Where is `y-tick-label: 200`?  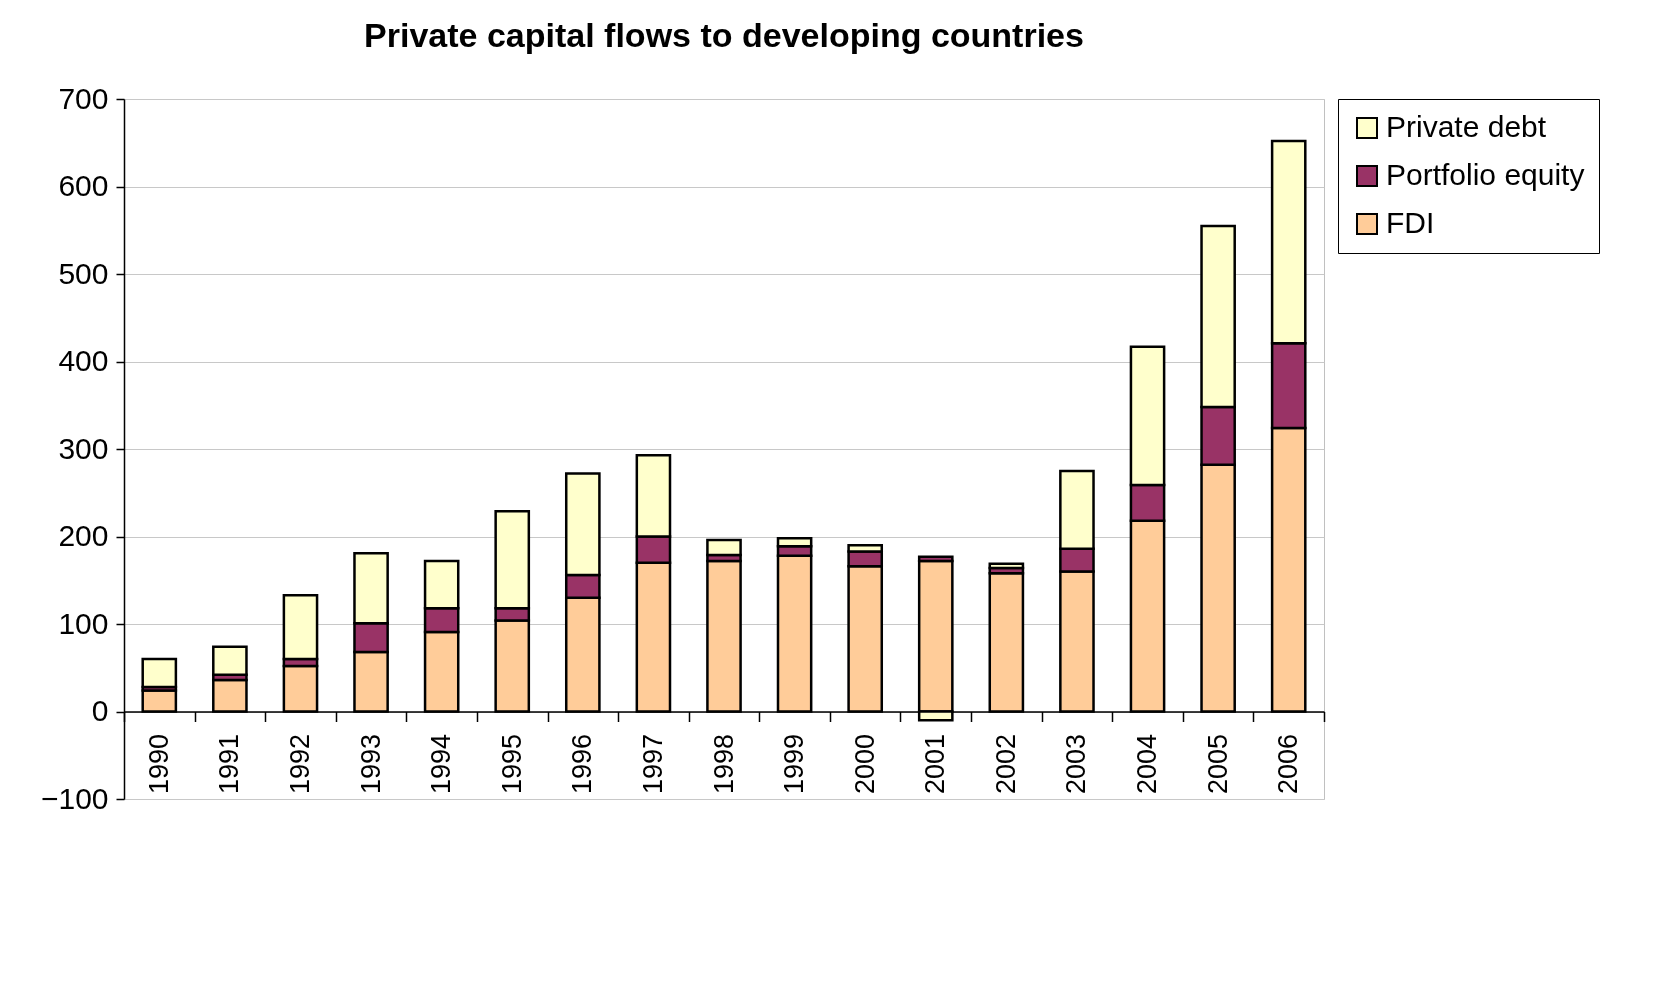
y-tick-label: 200 is located at coordinates (83, 535).